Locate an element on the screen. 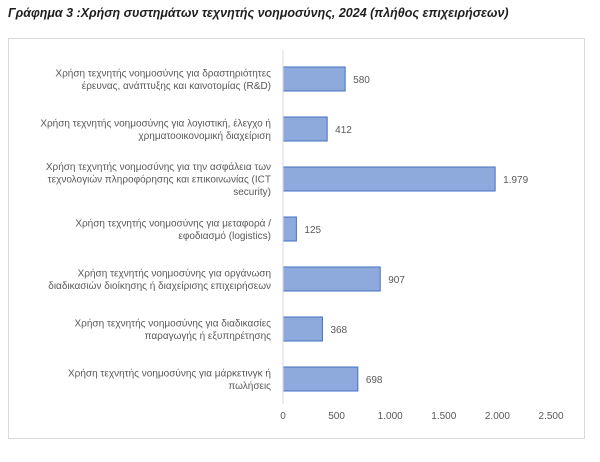  value-label-0: 580 is located at coordinates (361, 80).